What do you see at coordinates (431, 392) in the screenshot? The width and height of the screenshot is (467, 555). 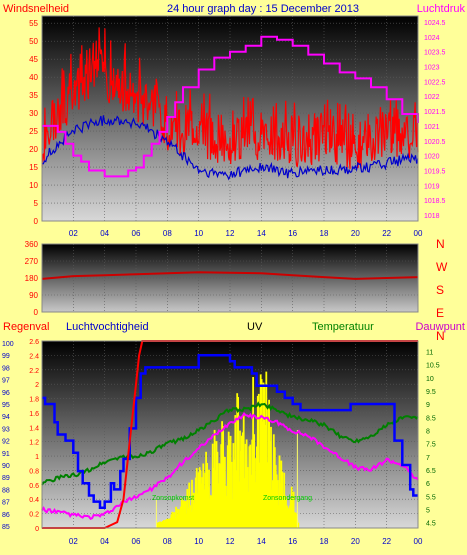 I see `temp-y-tick: 9.5` at bounding box center [431, 392].